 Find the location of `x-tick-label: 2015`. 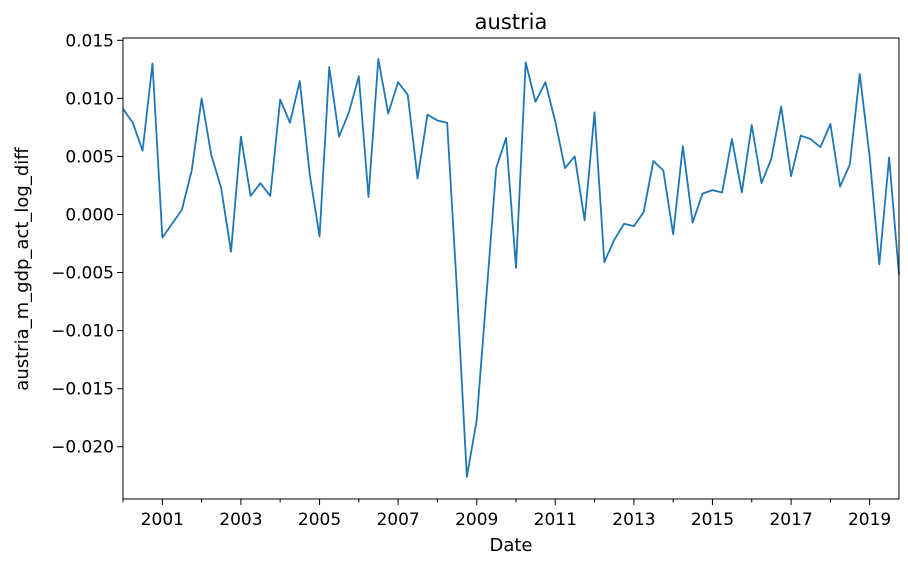

x-tick-label: 2015 is located at coordinates (712, 520).